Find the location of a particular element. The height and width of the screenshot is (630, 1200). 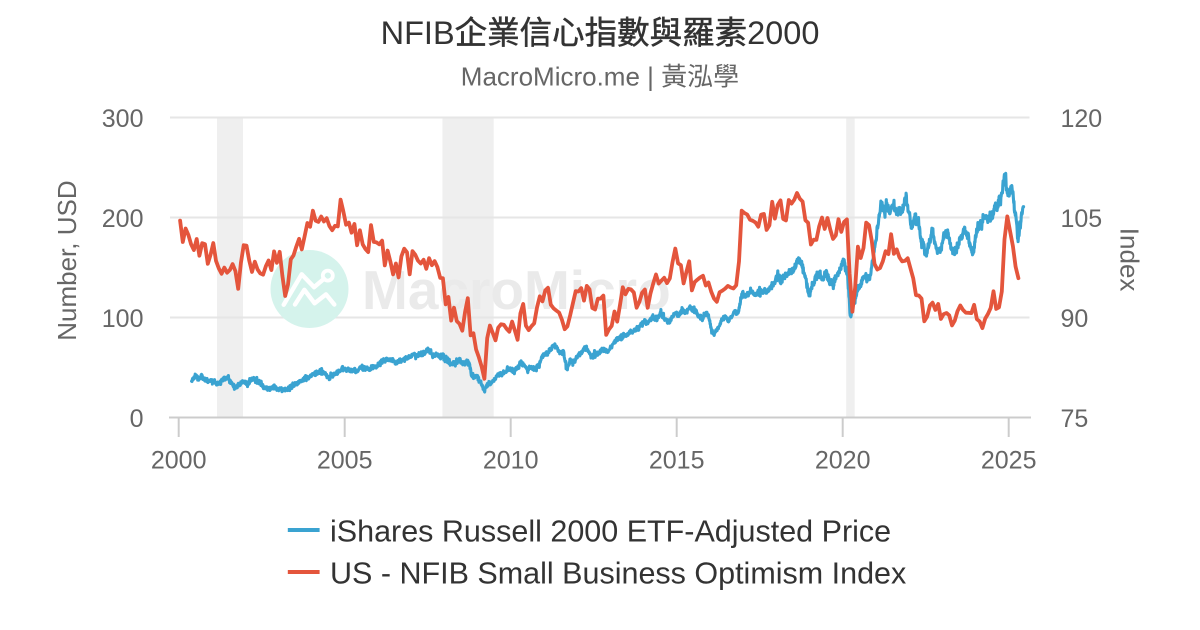

svg-text: Number, USD is located at coordinates (67, 260).